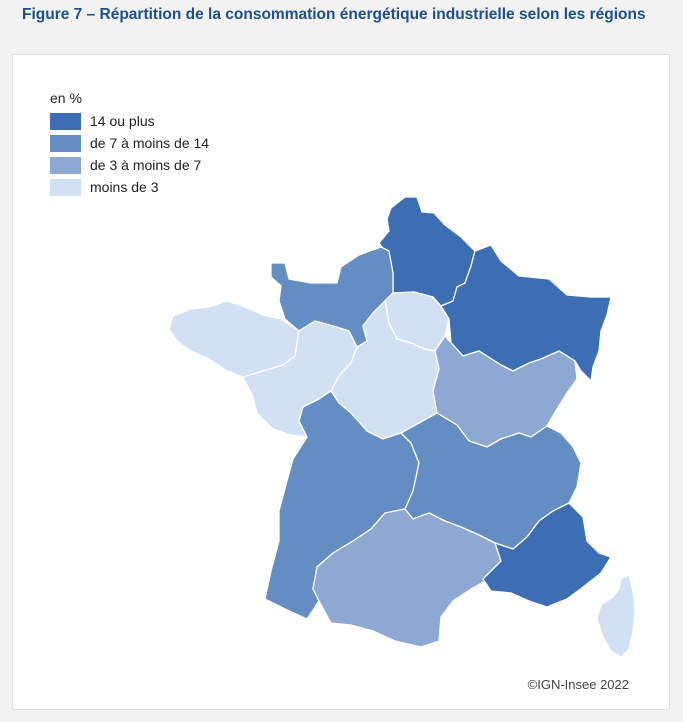 Image resolution: width=683 pixels, height=722 pixels. What do you see at coordinates (616, 616) in the screenshot?
I see `region-corse` at bounding box center [616, 616].